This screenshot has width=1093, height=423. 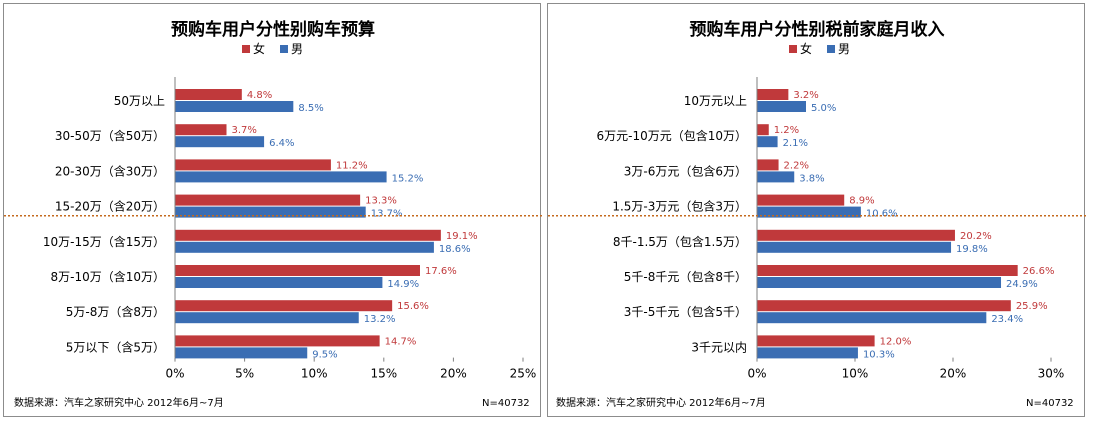 What do you see at coordinates (680, 241) in the screenshot?
I see `income-category-label: 8千-1.5万（包含1.5万）` at bounding box center [680, 241].